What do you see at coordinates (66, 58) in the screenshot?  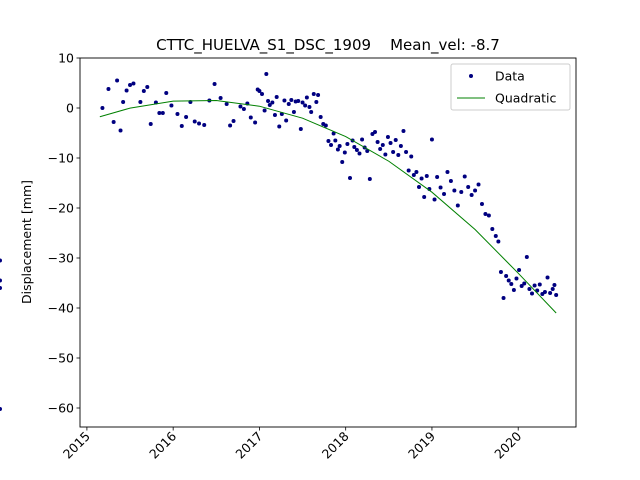 I see `y-tick-label: 10` at bounding box center [66, 58].